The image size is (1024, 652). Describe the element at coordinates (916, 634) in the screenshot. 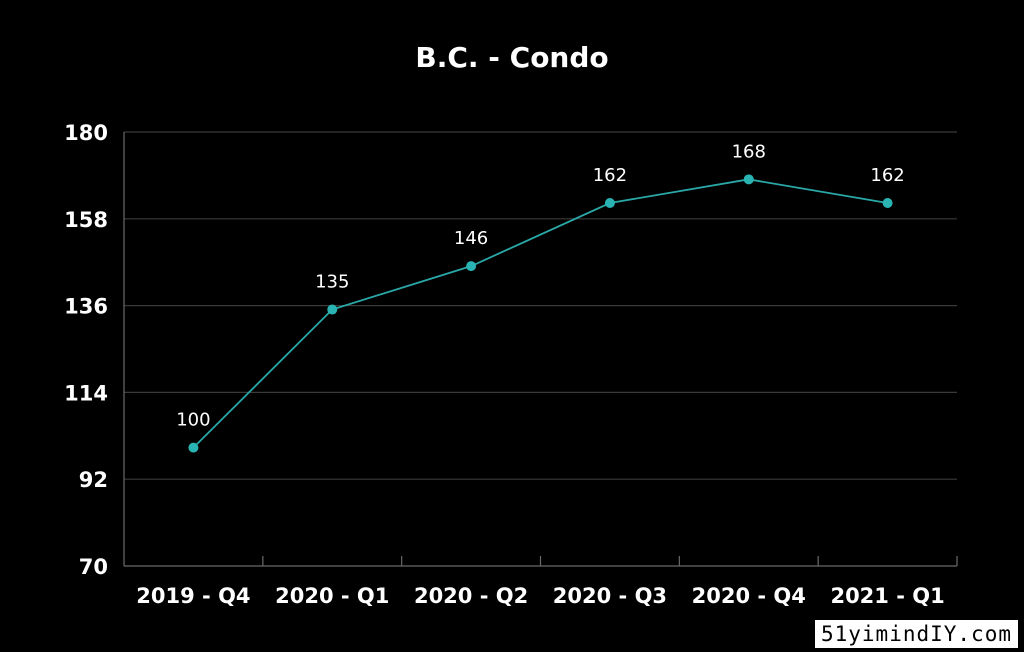

I see `watermark-text: 51yimindIY.com` at that location.